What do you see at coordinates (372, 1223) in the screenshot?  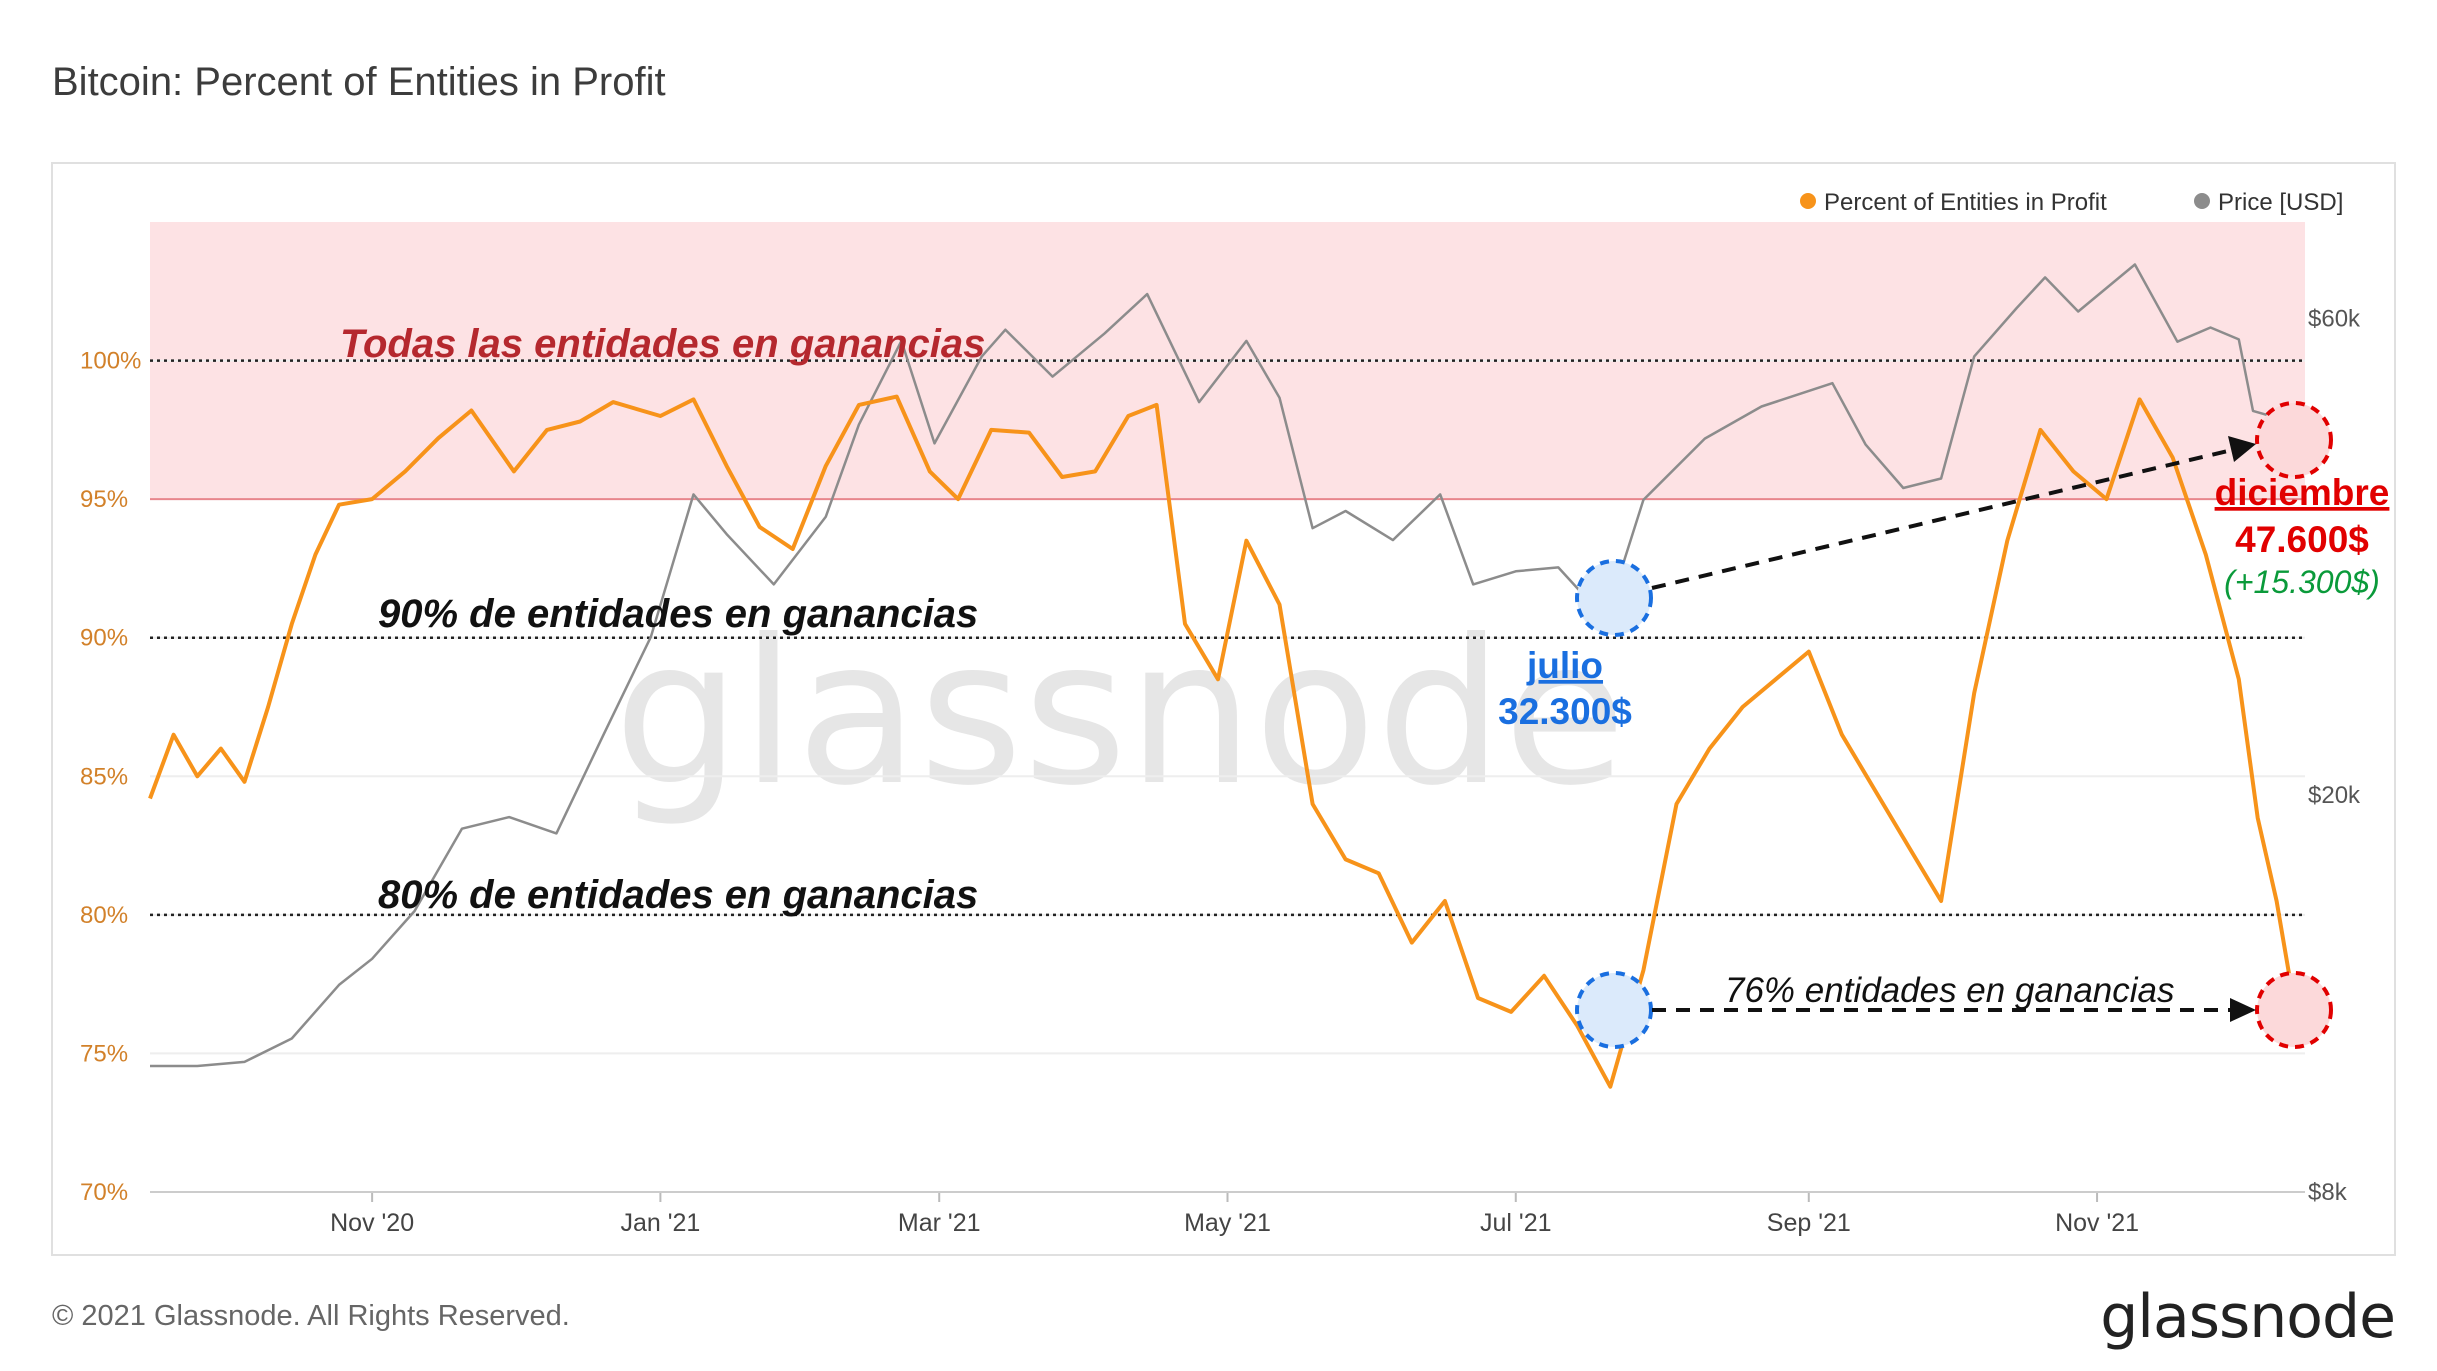 I see `x-tick-label: Nov '20` at bounding box center [372, 1223].